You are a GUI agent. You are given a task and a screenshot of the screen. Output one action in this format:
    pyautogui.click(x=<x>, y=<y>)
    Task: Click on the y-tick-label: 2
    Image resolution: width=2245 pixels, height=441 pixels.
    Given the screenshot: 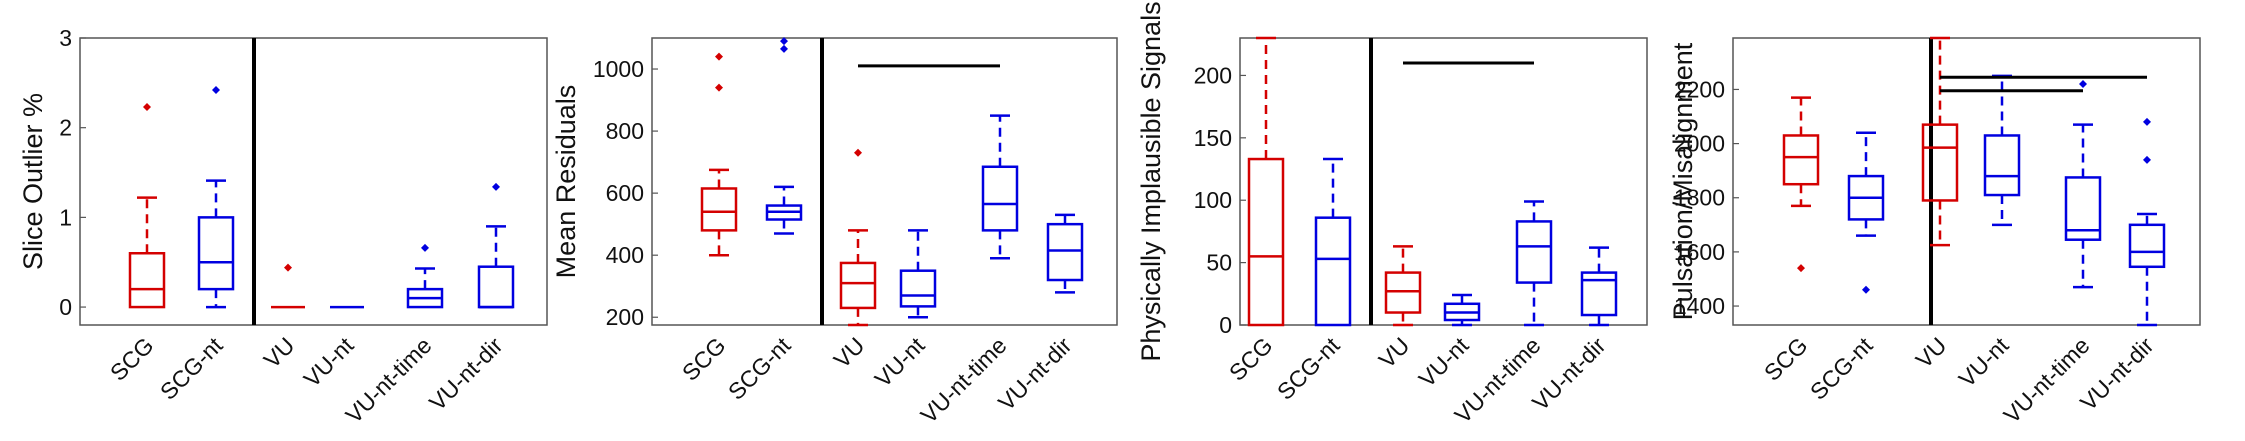 What is the action you would take?
    pyautogui.click(x=65, y=128)
    